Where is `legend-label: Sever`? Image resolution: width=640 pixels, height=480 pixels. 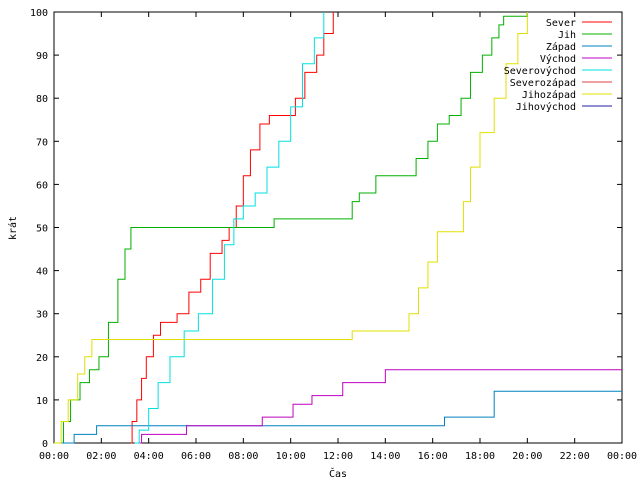 legend-label: Sever is located at coordinates (561, 23).